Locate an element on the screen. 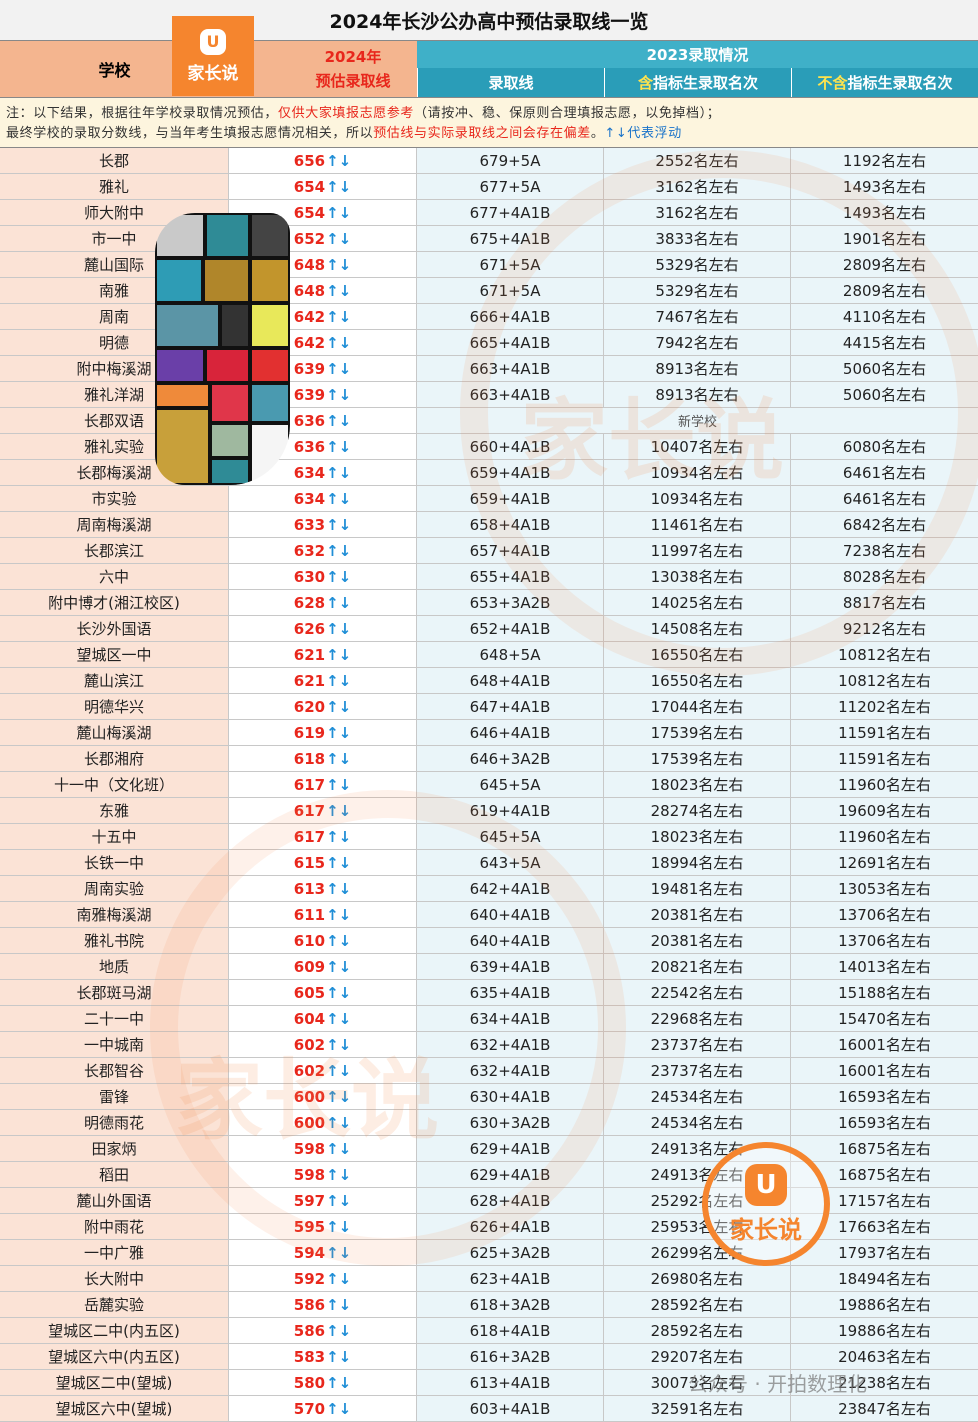  table-row: 望城区一中 621 ↑↓ 648+5A 16550名左右 10812名左右 is located at coordinates (489, 655).